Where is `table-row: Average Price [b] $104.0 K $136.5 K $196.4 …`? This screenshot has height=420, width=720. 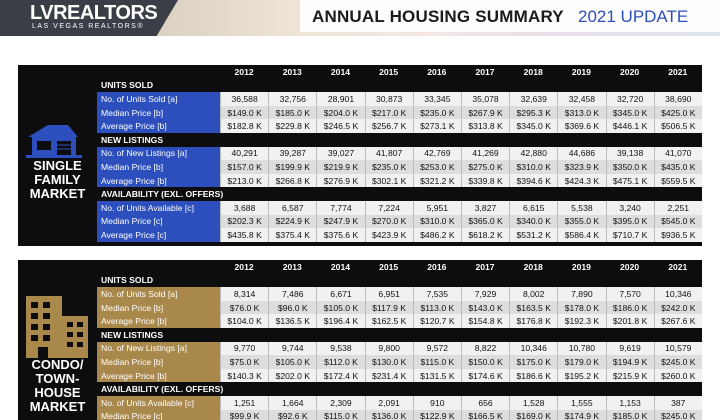
table-row: Average Price [b] $104.0 K $136.5 K $196.4 … is located at coordinates (399, 321).